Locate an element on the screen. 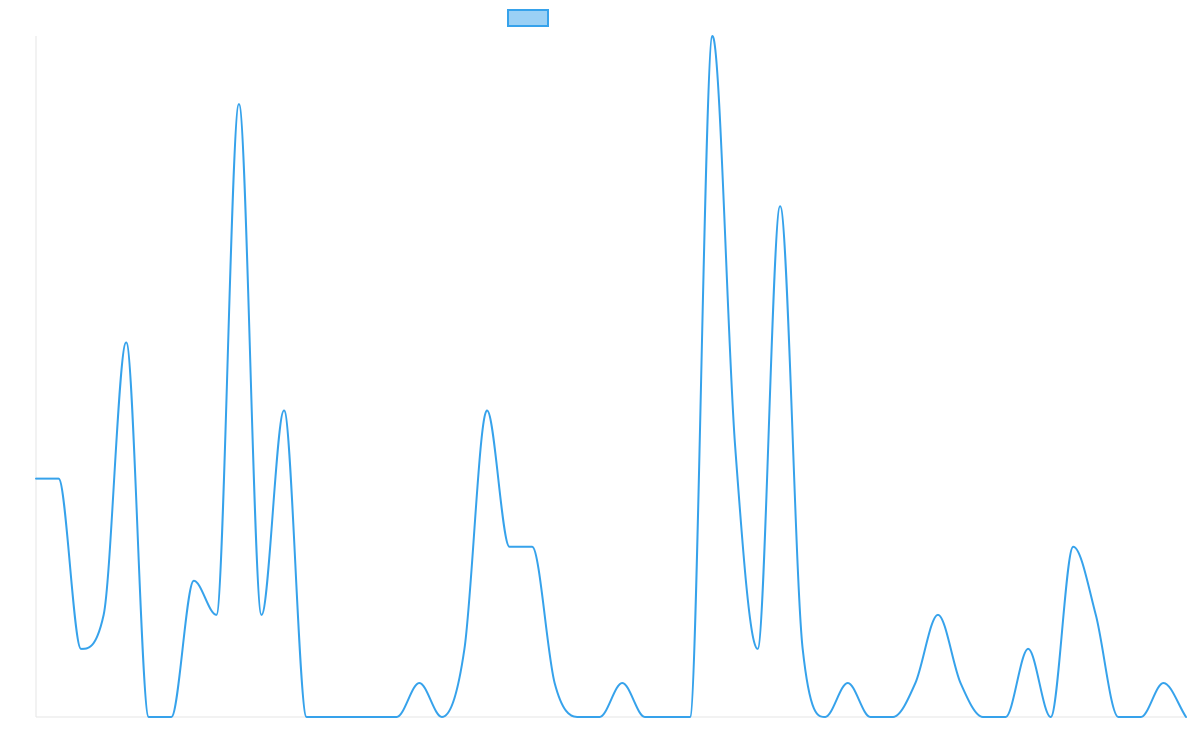 The image size is (1200, 750). legend is located at coordinates (528, 18).